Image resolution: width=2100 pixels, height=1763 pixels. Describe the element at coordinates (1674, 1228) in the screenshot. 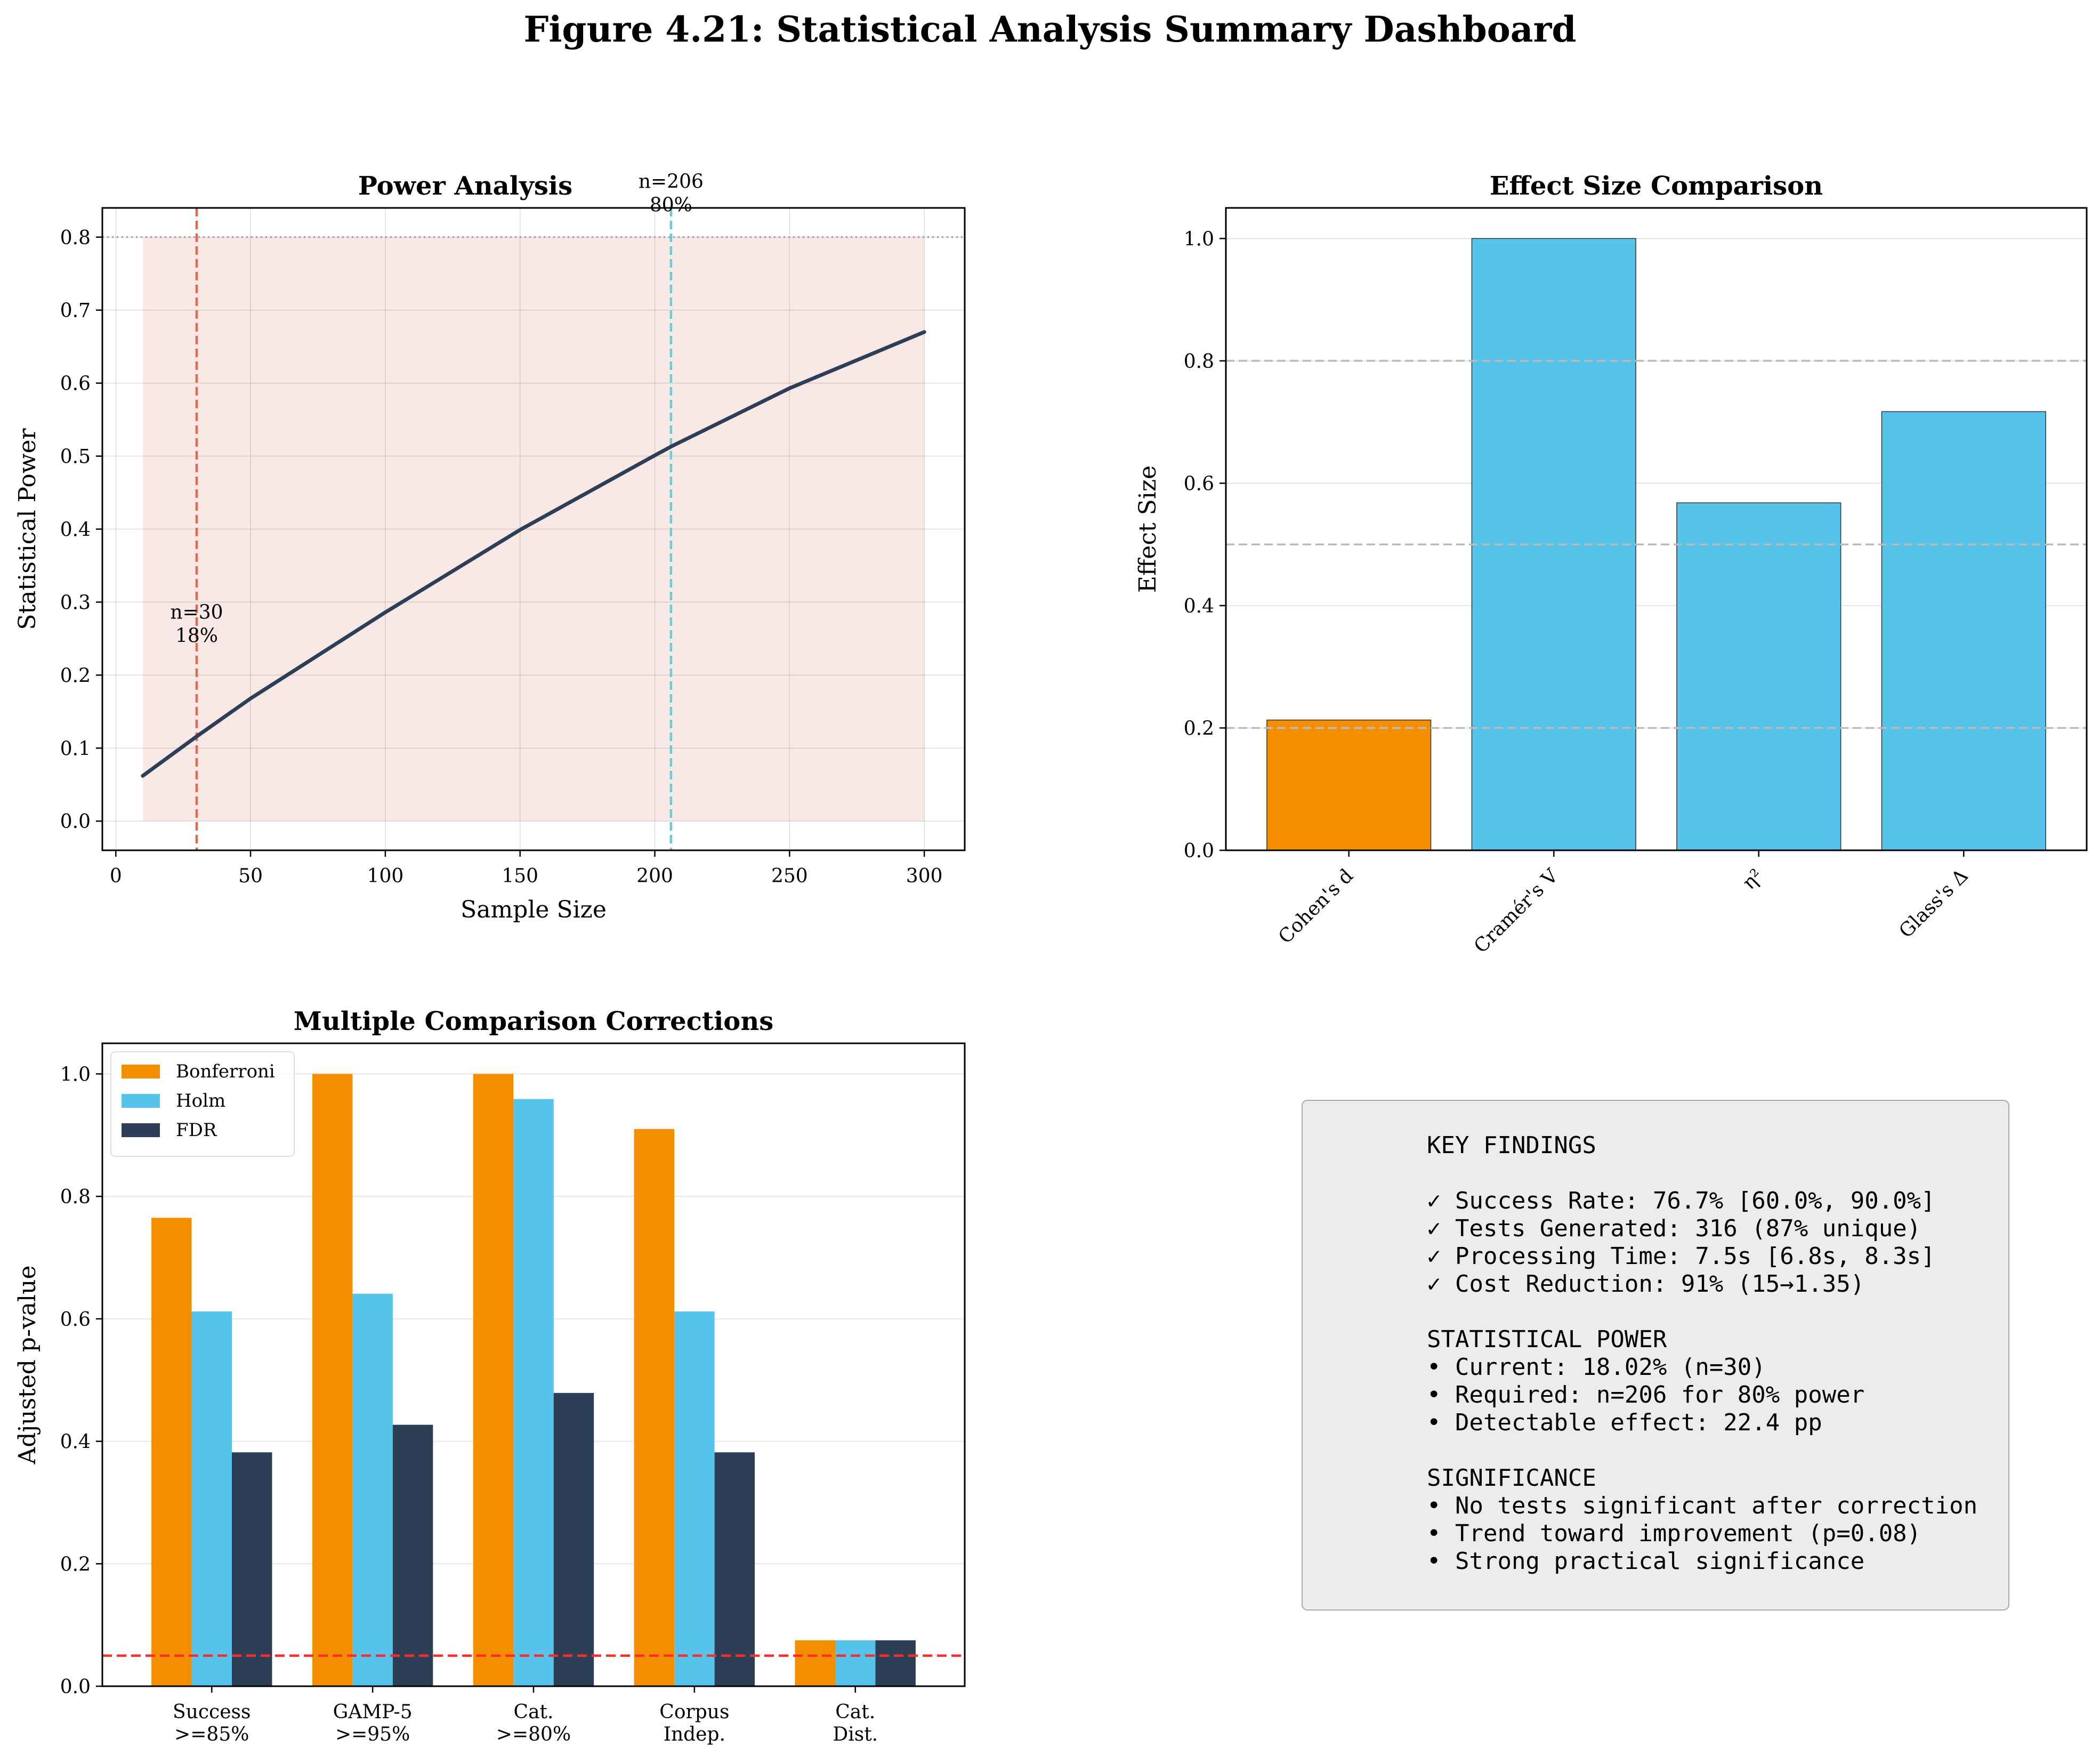

I see `key-findings-line: ✓ Tests Generated: 316 (87% unique)` at that location.